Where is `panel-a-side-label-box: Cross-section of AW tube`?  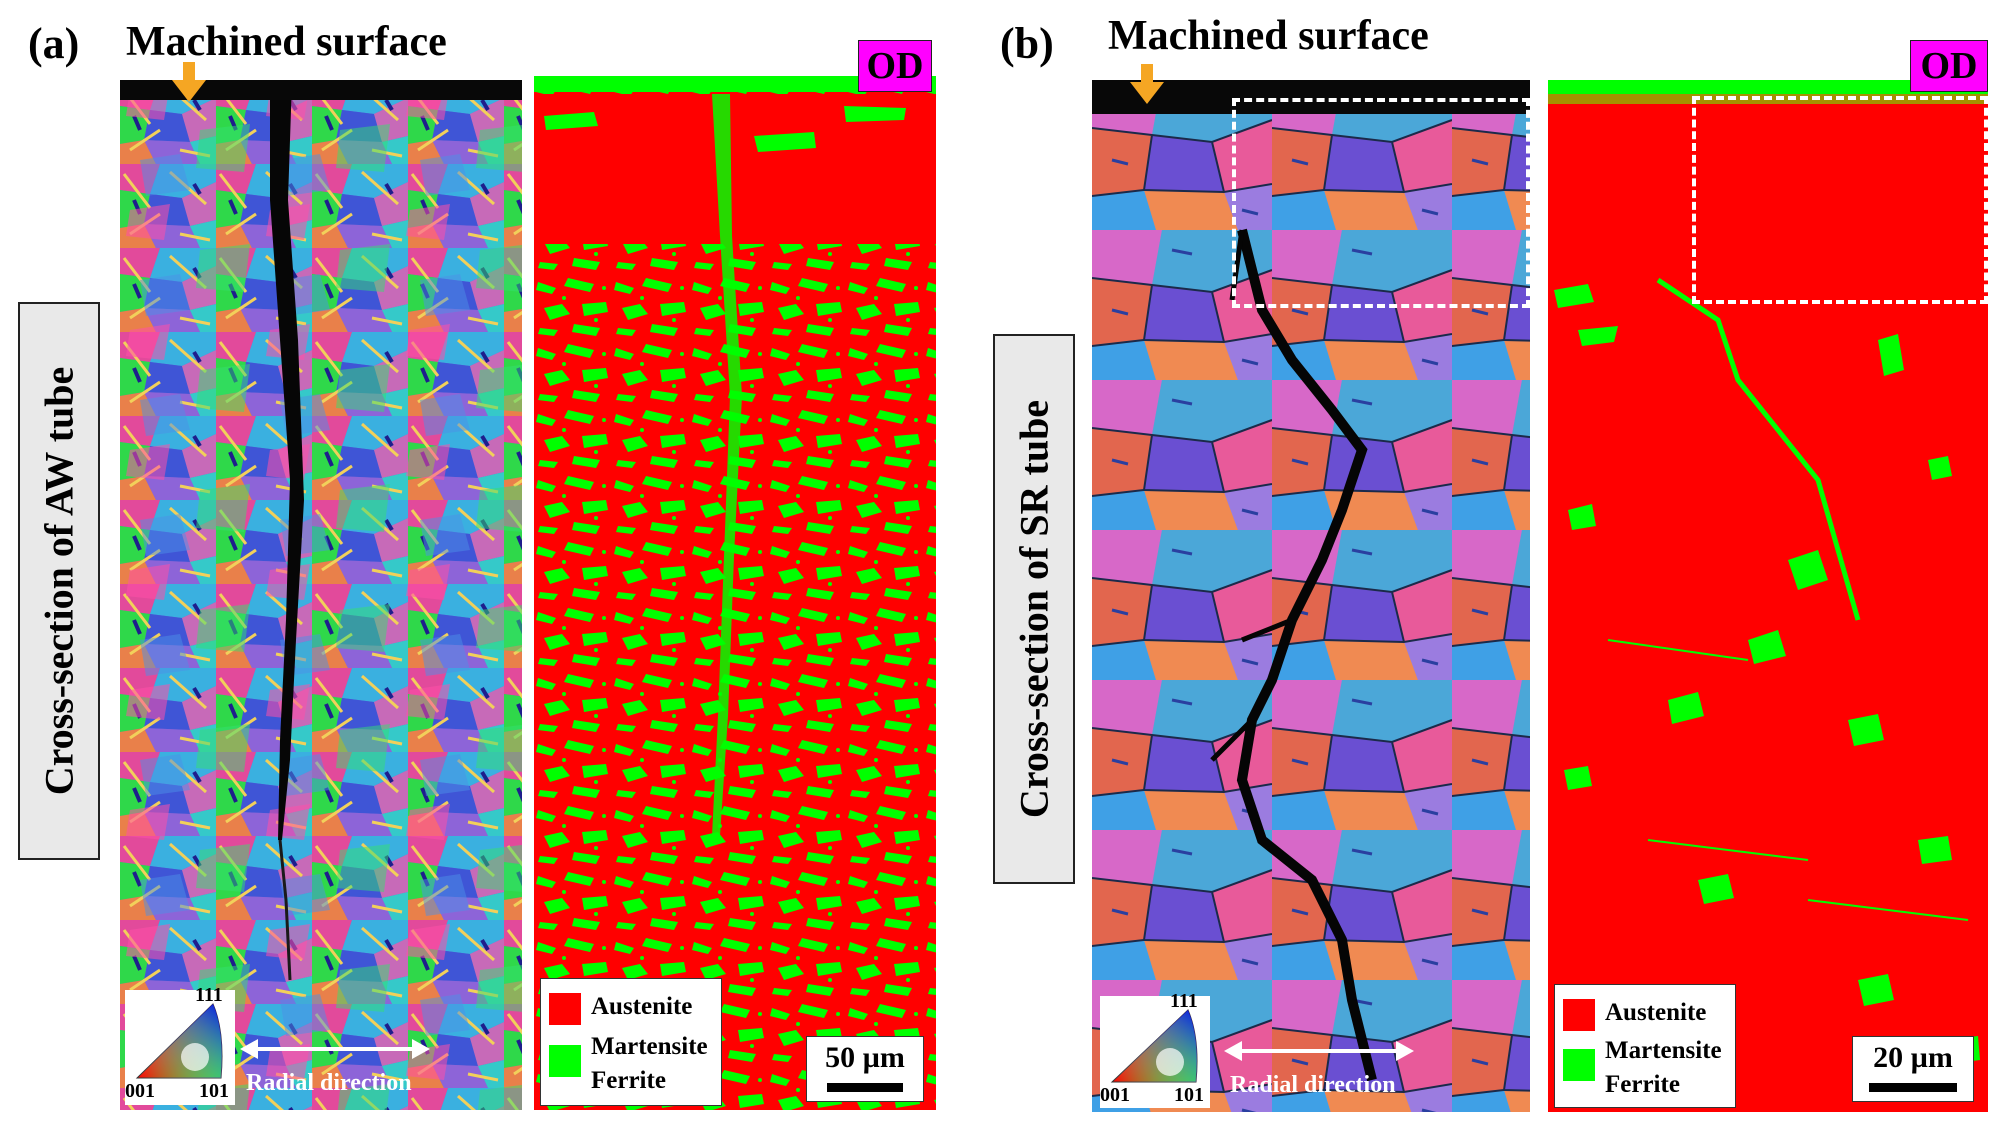
panel-a-side-label-box: Cross-section of AW tube is located at coordinates (59, 581).